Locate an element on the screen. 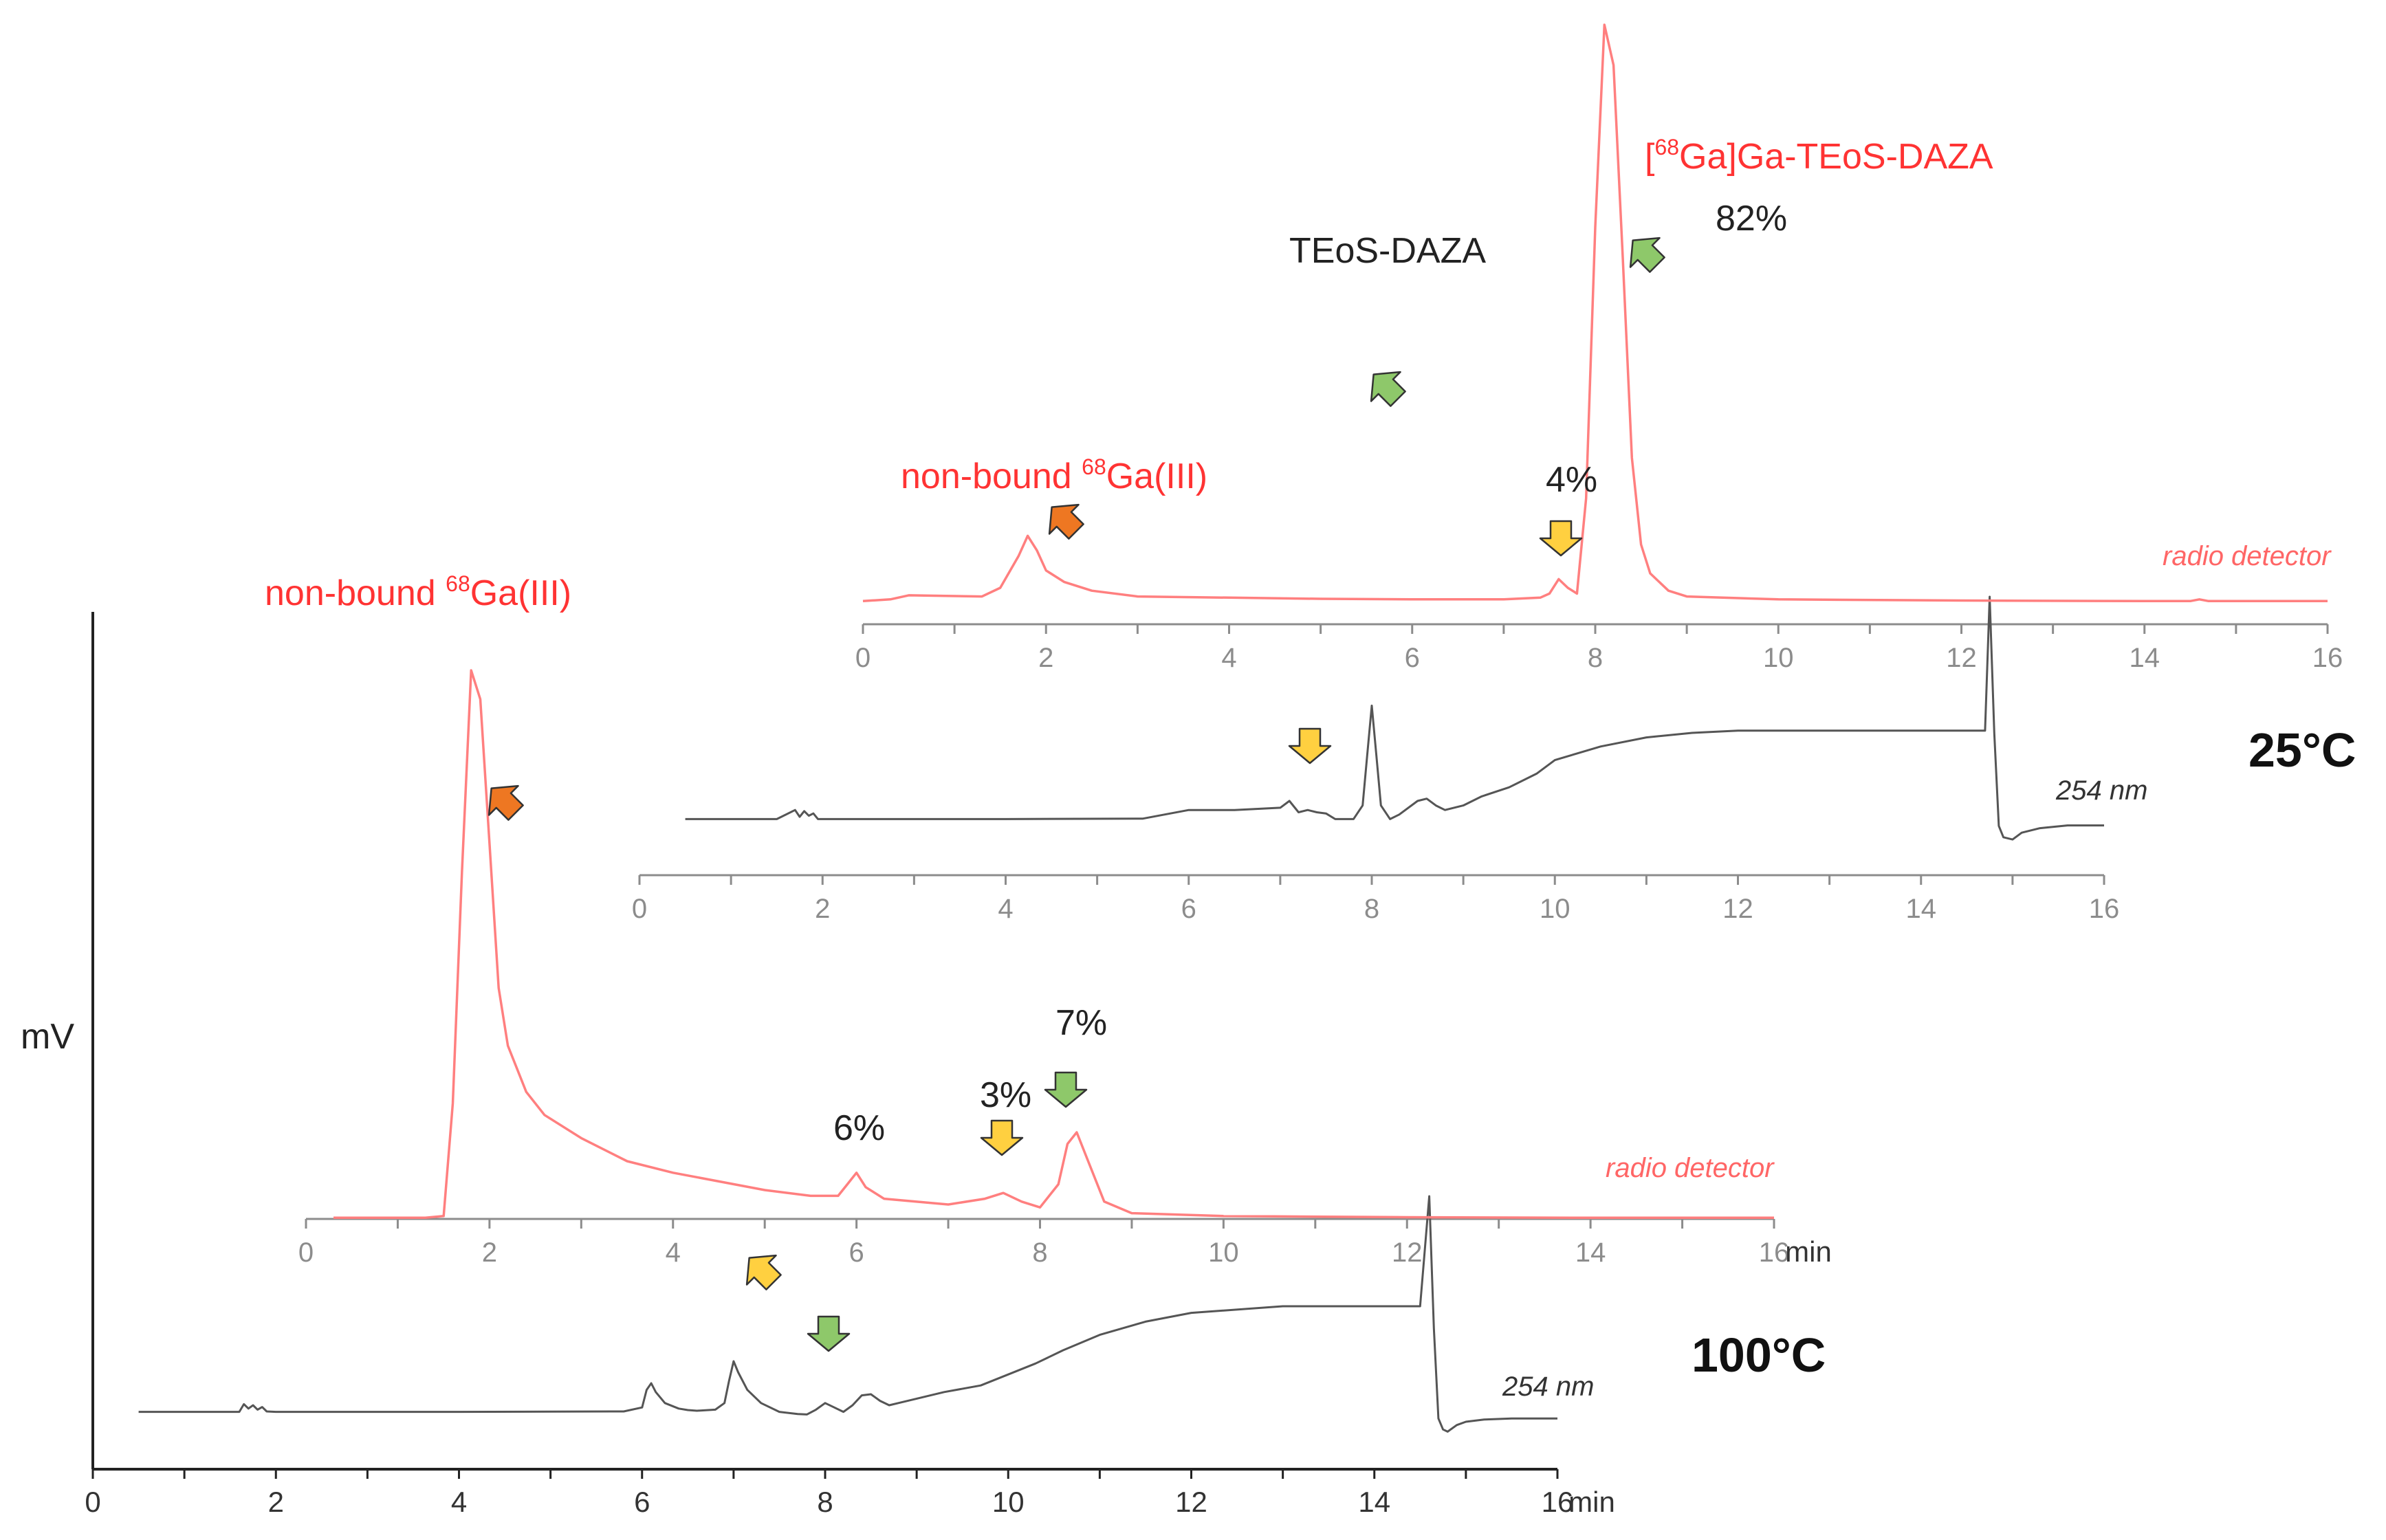 This screenshot has width=2386, height=1540. temperature-label-100c: 100°C is located at coordinates (1759, 1355).